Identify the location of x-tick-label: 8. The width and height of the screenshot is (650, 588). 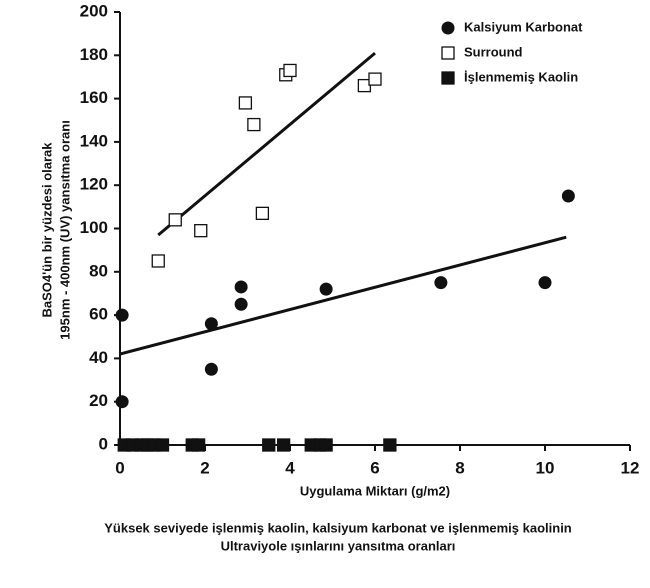
(459, 467).